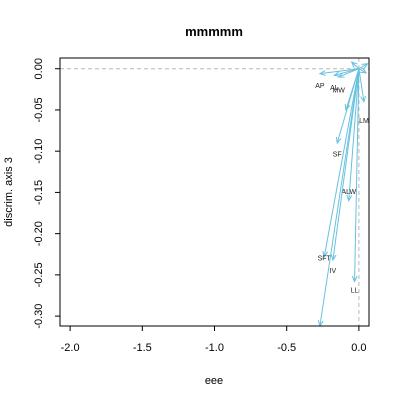  What do you see at coordinates (358, 348) in the screenshot?
I see `x-tick-label-4: 0.0` at bounding box center [358, 348].